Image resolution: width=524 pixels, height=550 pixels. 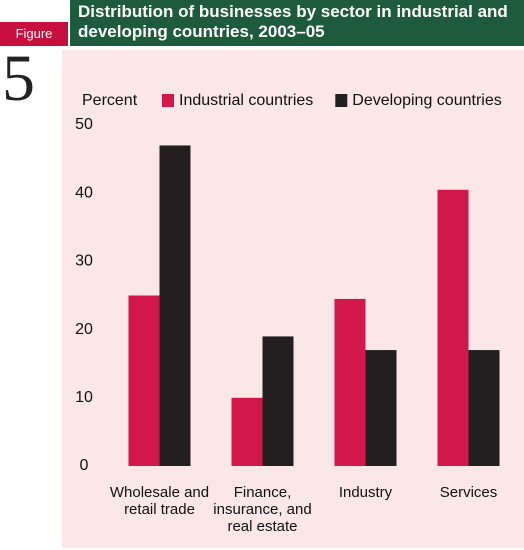 I want to click on legend-label: Industrial countries, so click(x=246, y=100).